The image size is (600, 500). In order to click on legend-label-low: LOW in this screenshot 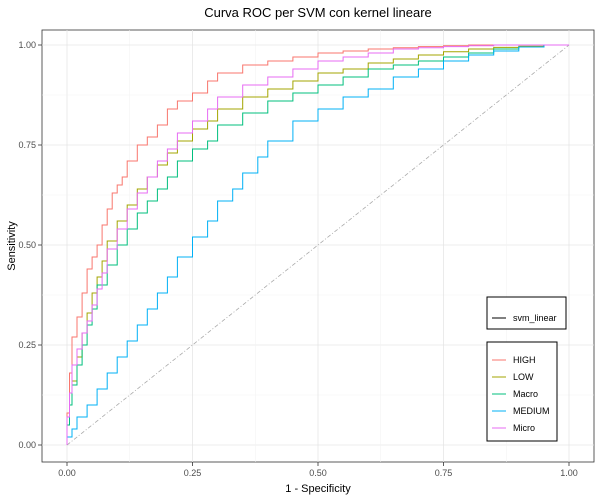, I will do `click(523, 377)`.